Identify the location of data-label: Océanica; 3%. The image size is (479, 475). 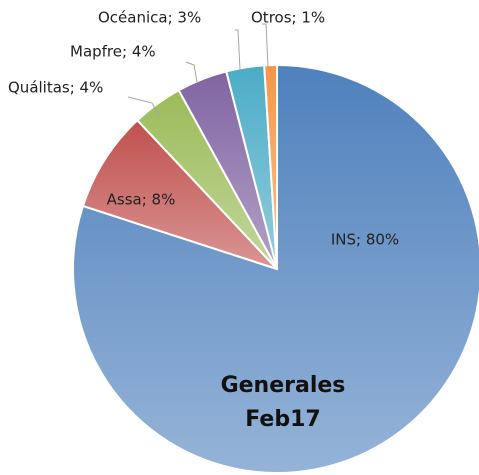
(149, 18).